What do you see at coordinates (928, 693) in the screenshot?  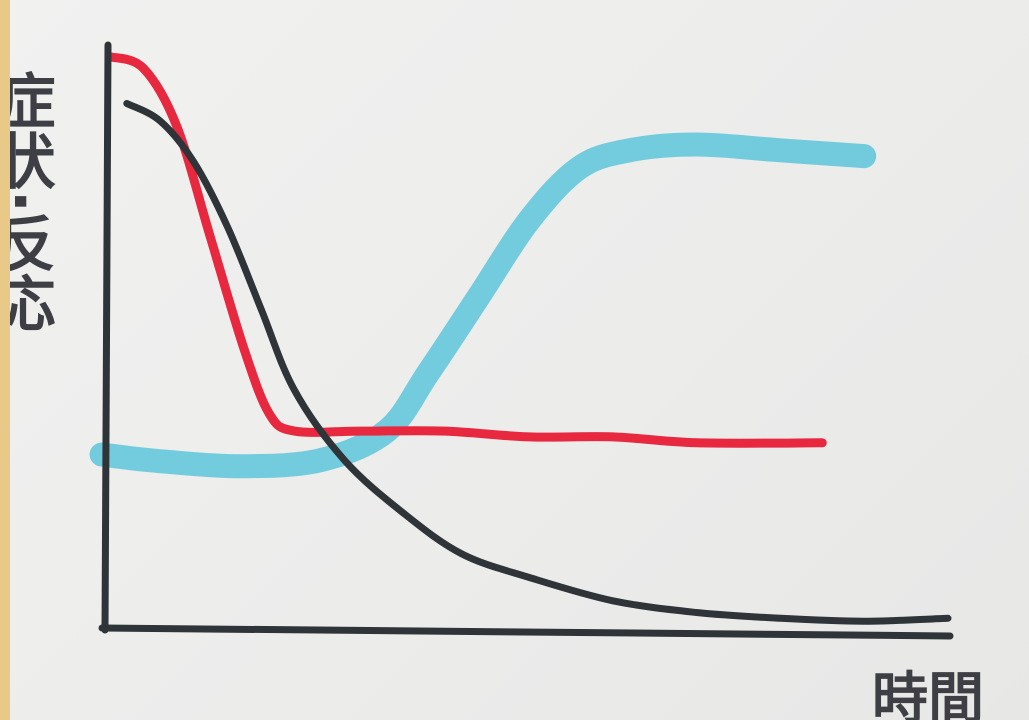 I see `x-axis-label: 時間` at bounding box center [928, 693].